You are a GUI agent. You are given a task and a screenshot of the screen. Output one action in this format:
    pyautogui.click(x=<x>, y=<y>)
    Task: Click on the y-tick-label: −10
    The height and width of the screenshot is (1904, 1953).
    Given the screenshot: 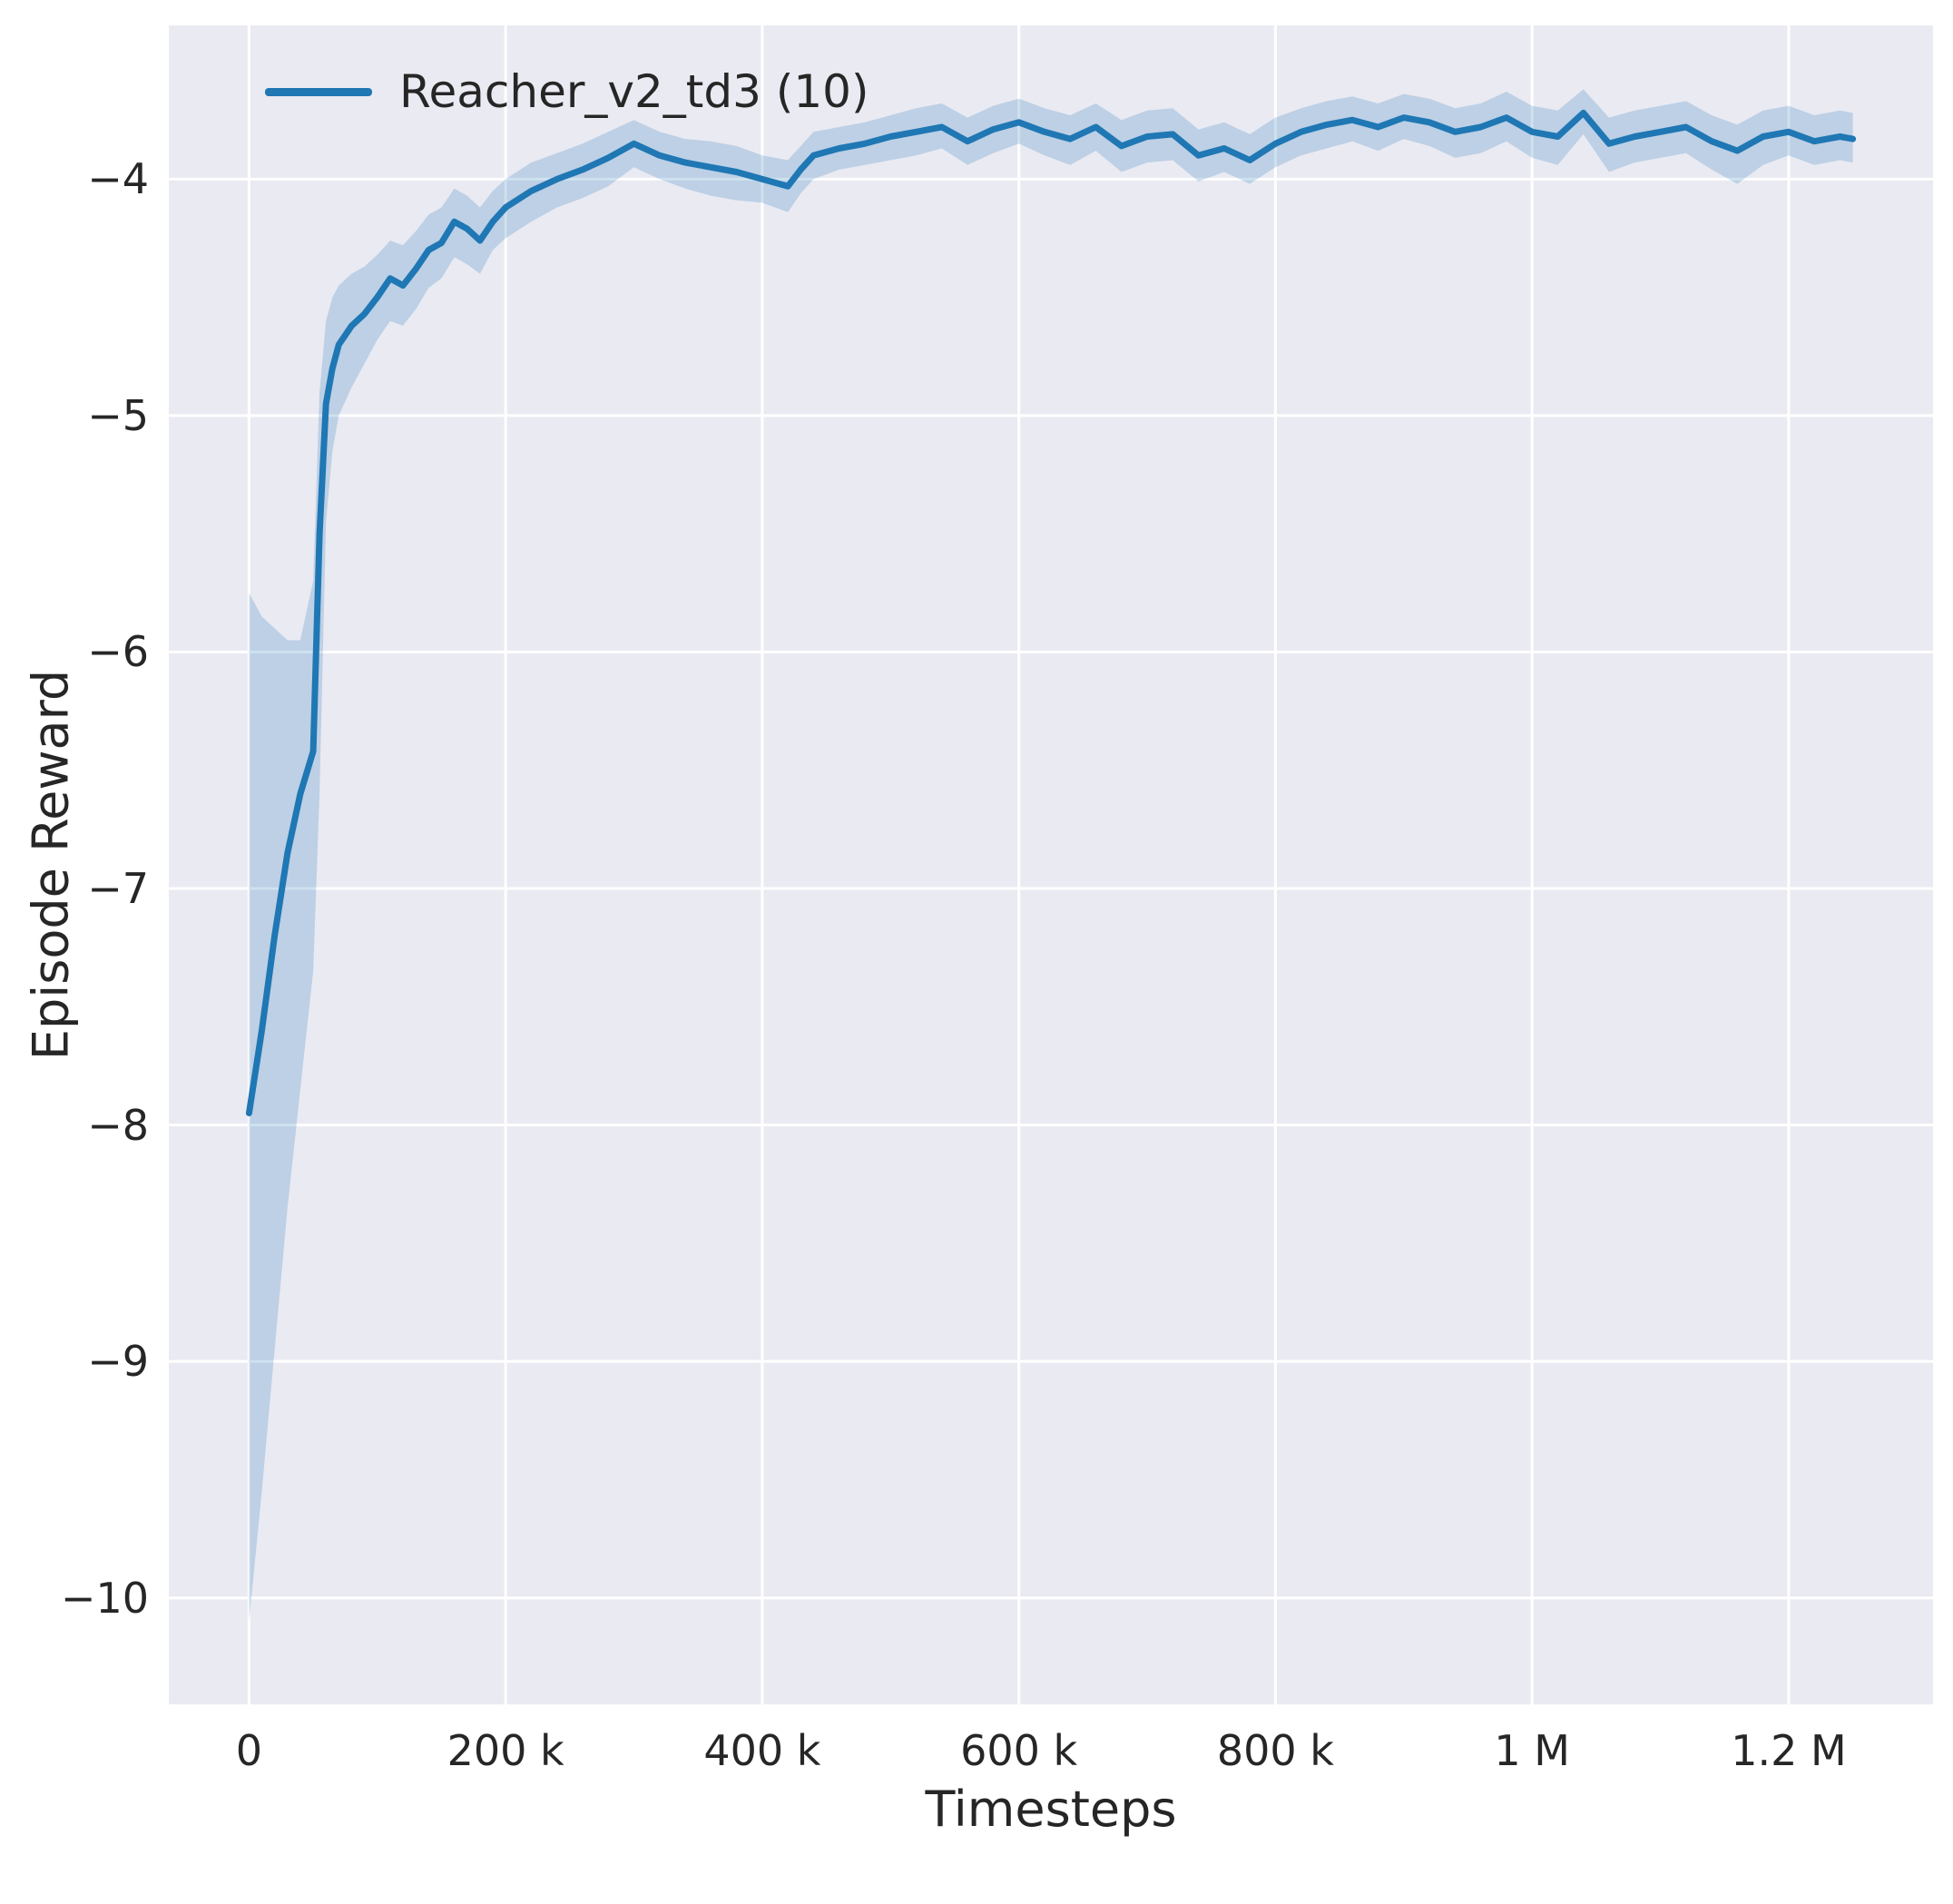 What is the action you would take?
    pyautogui.click(x=105, y=1598)
    